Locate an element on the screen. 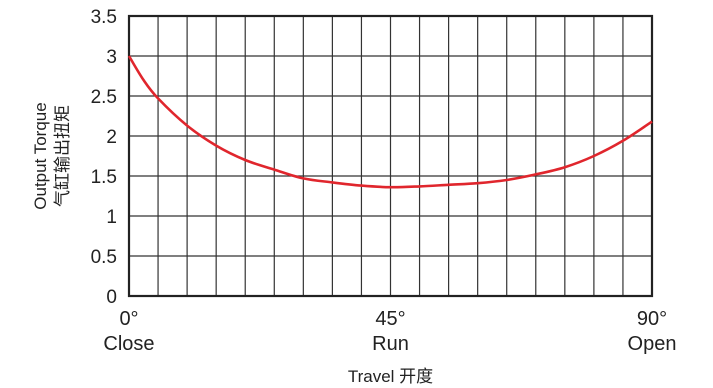 This screenshot has width=713, height=388. x-tick-label: 45° is located at coordinates (390, 319).